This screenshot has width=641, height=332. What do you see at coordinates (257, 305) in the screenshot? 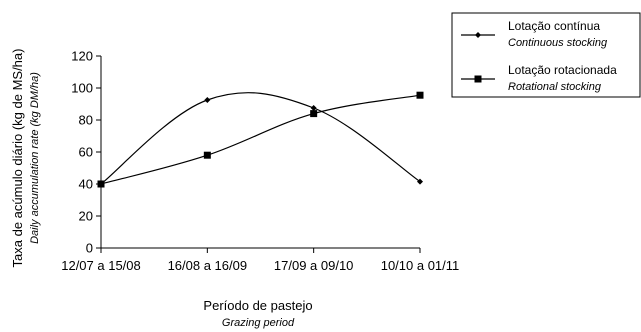
I see `x-axis-title: Período de pastejo` at bounding box center [257, 305].